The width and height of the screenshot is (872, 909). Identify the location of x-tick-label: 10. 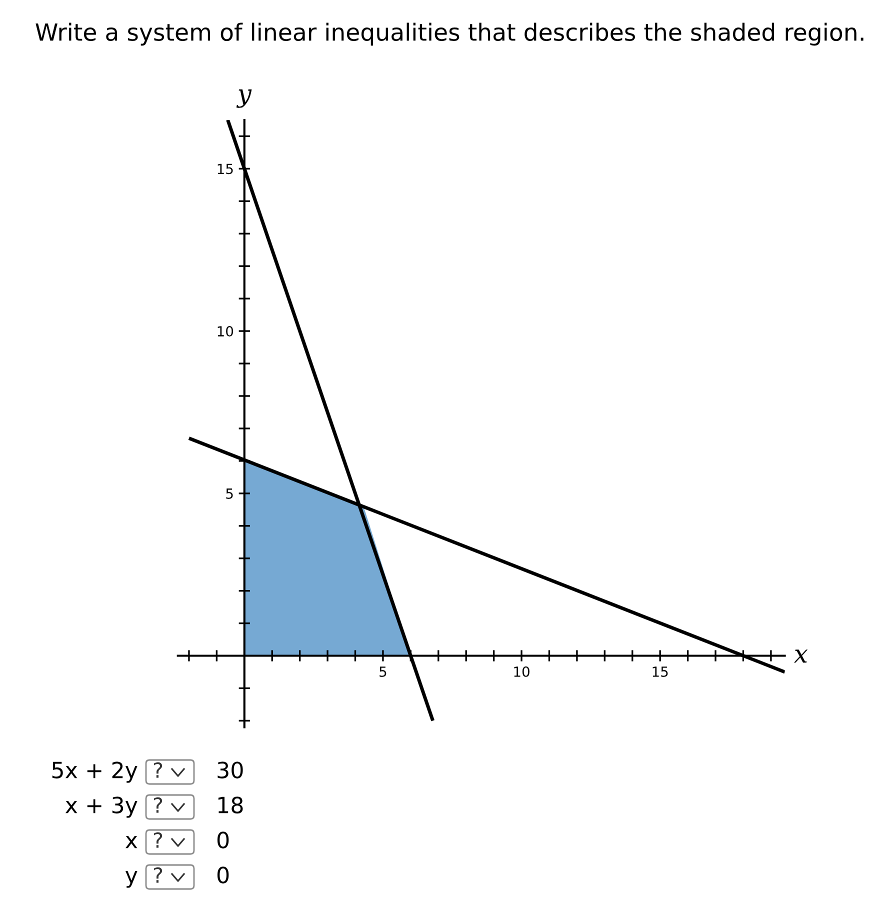
(522, 671).